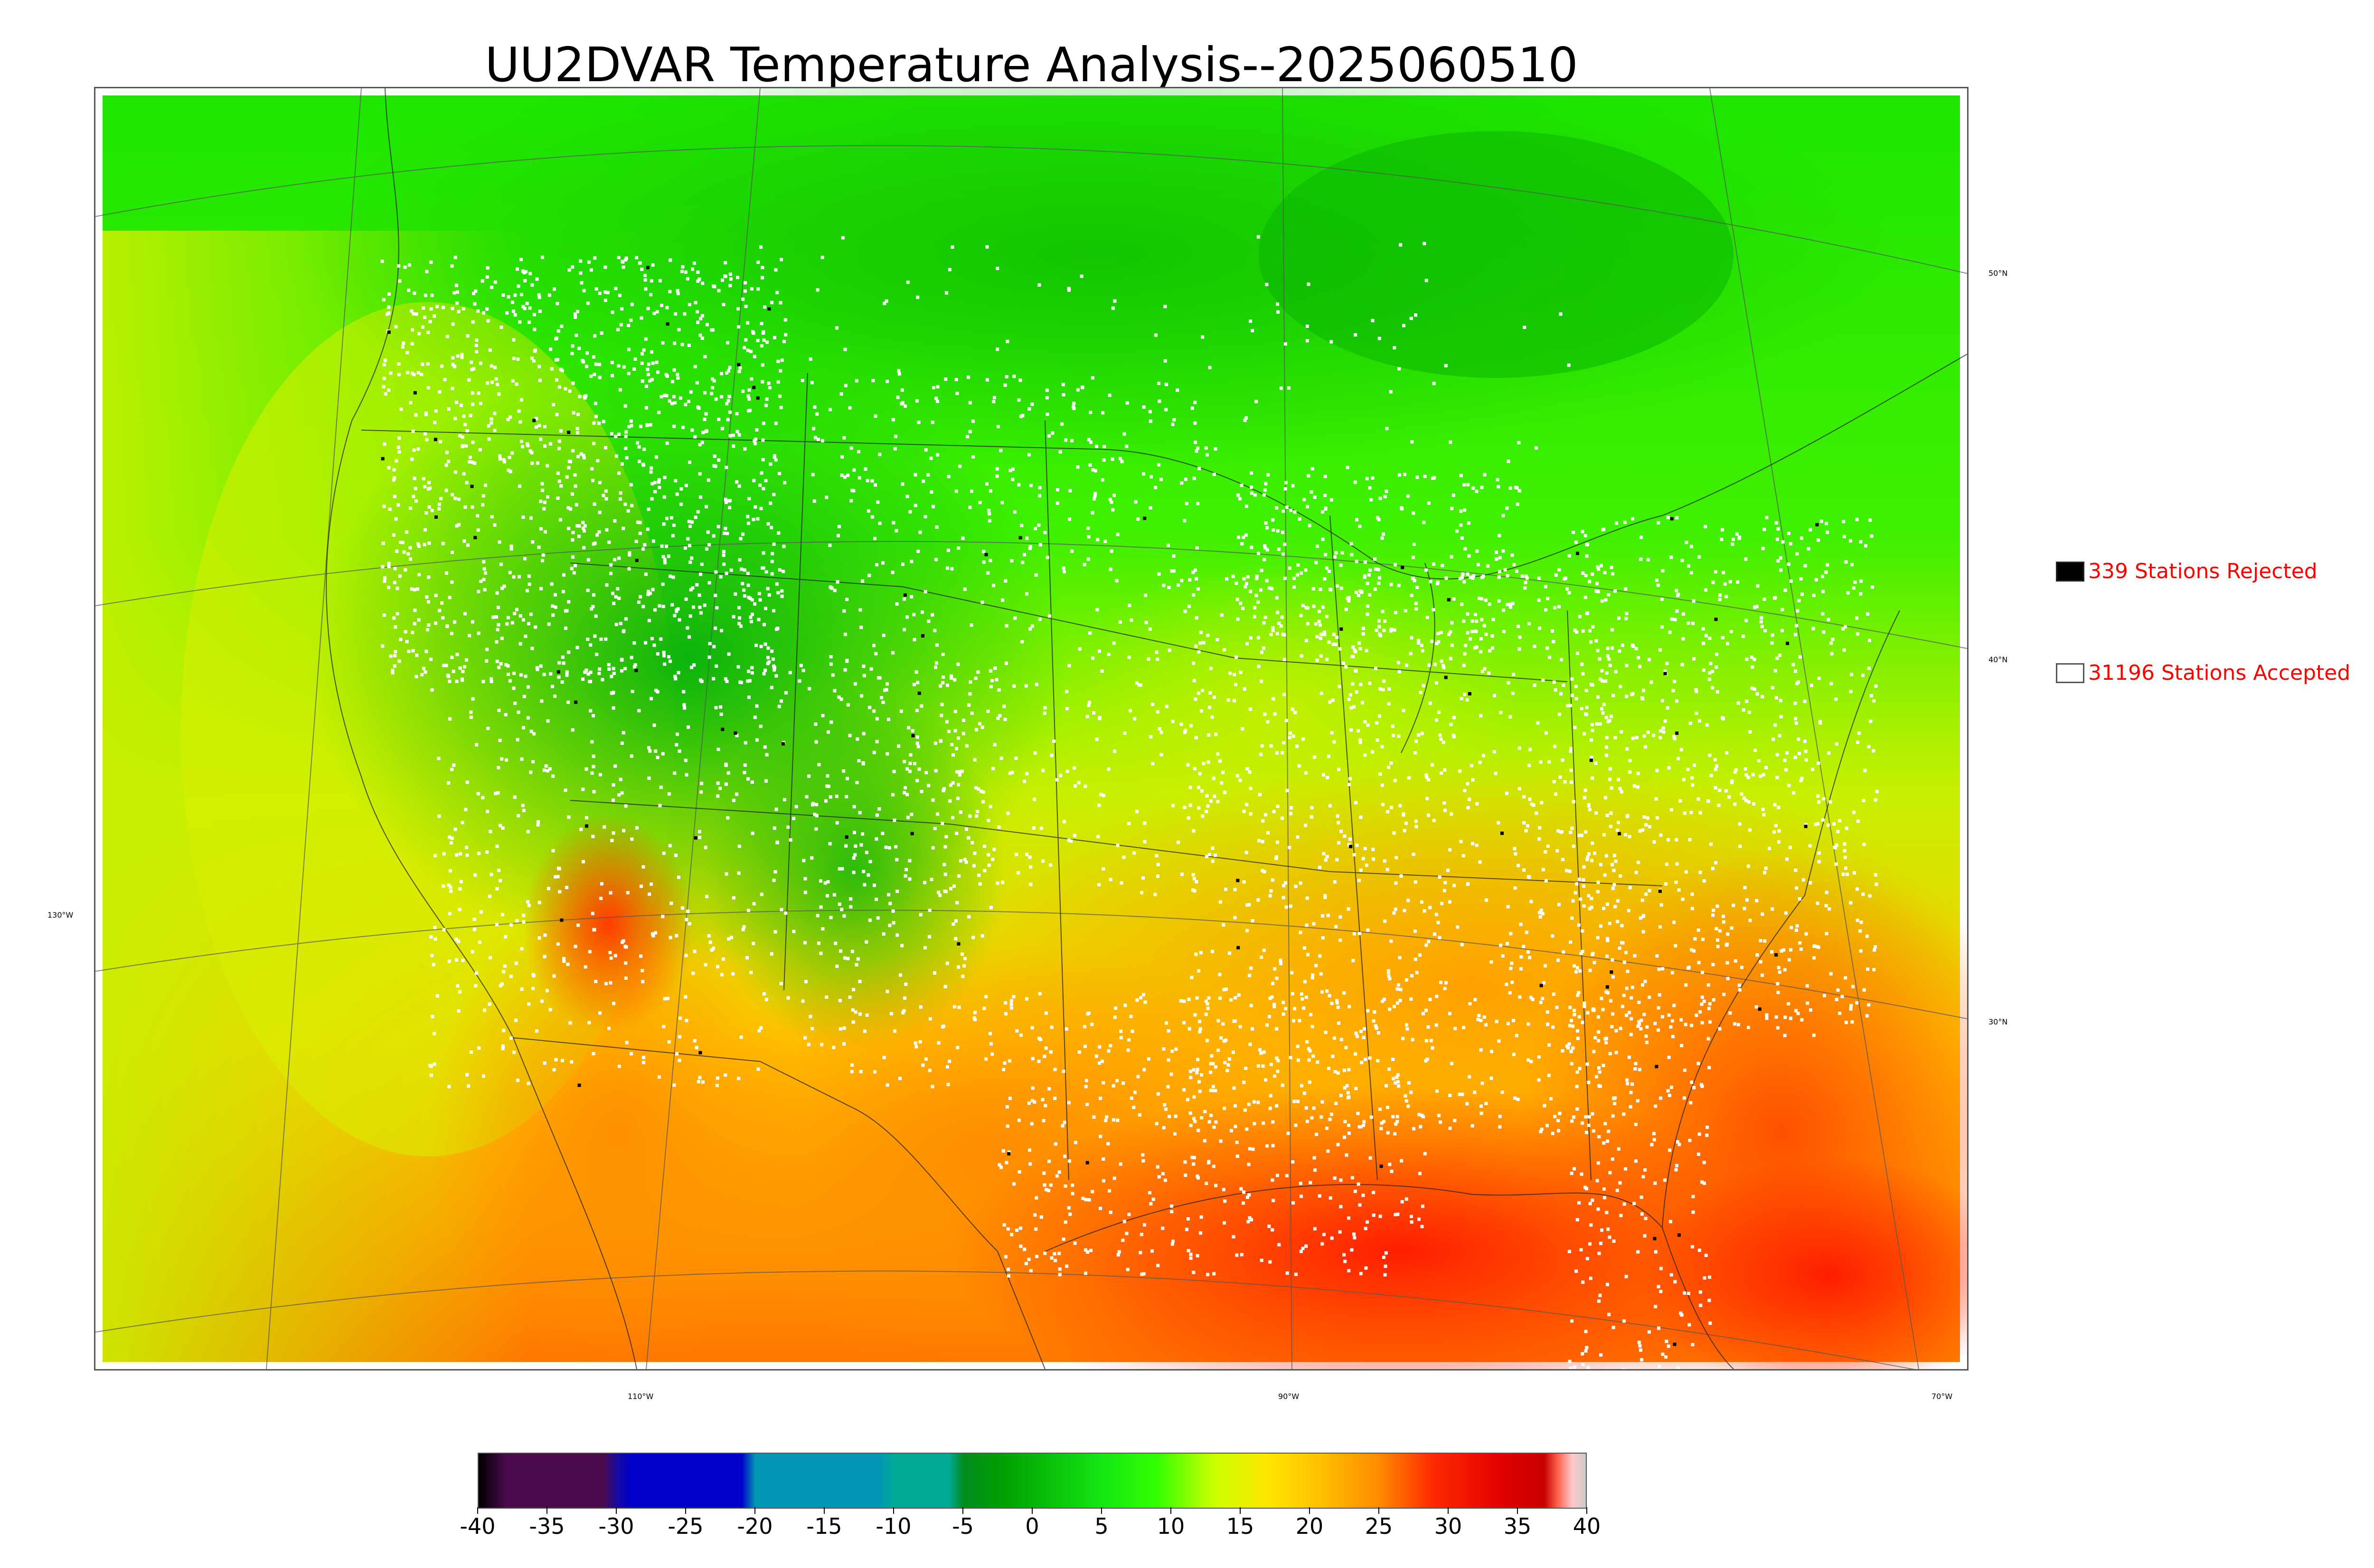 Image resolution: width=2374 pixels, height=1568 pixels. I want to click on colorbar-tick-label: 40, so click(1587, 1526).